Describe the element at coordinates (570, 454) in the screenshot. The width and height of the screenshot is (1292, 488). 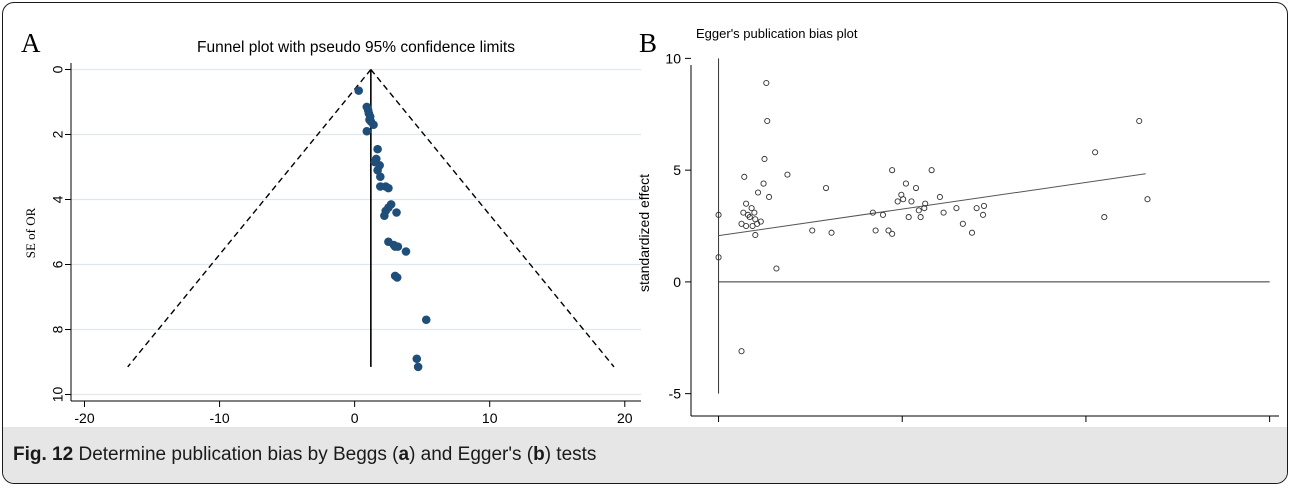
I see `caption-text-3: ) tests` at that location.